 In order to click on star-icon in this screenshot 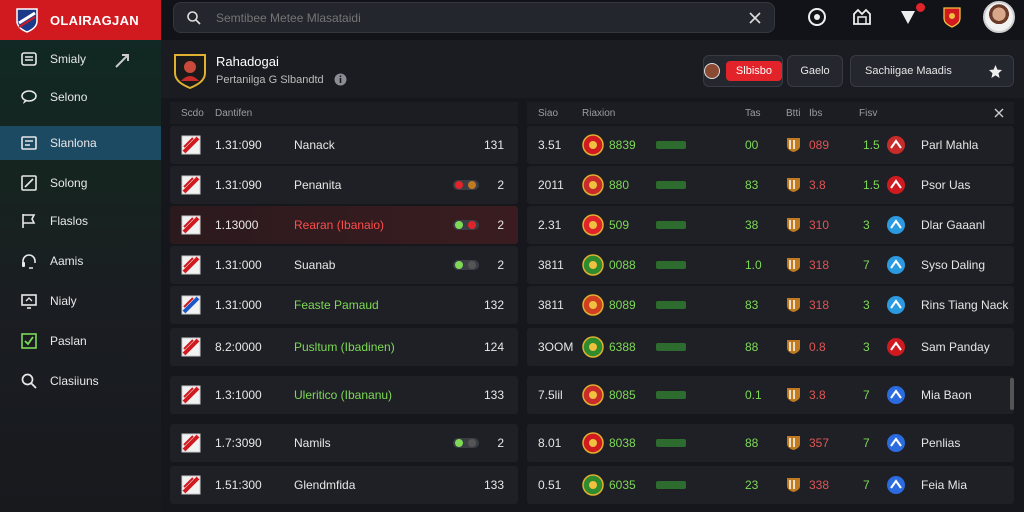, I will do `click(995, 71)`.